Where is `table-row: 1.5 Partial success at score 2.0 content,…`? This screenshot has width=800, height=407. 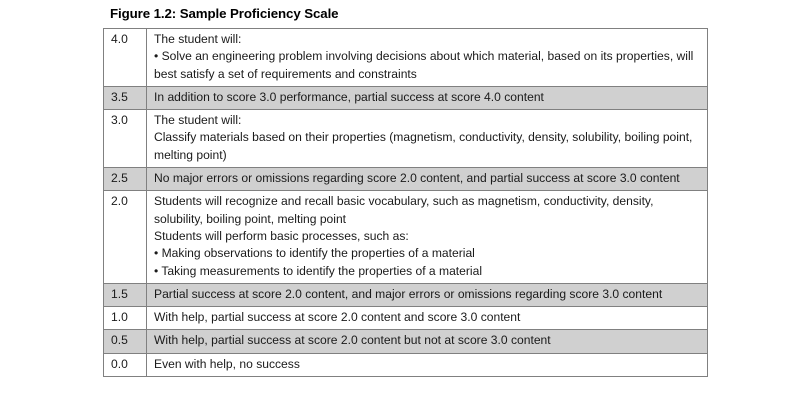
table-row: 1.5 Partial success at score 2.0 content,… is located at coordinates (405, 295).